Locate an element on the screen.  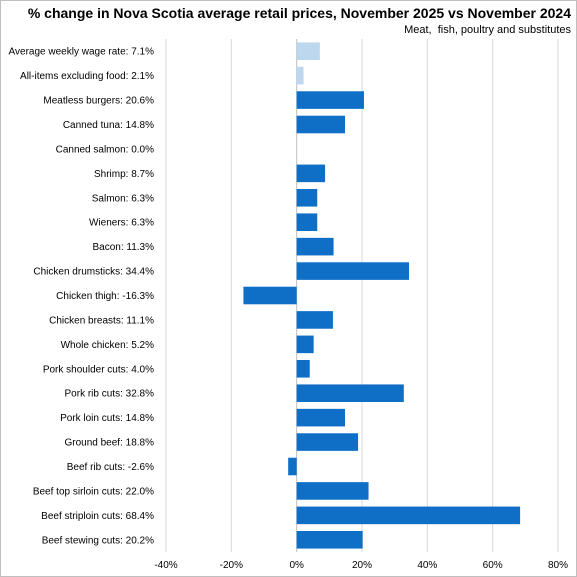
x-tick-label: 40% is located at coordinates (427, 565).